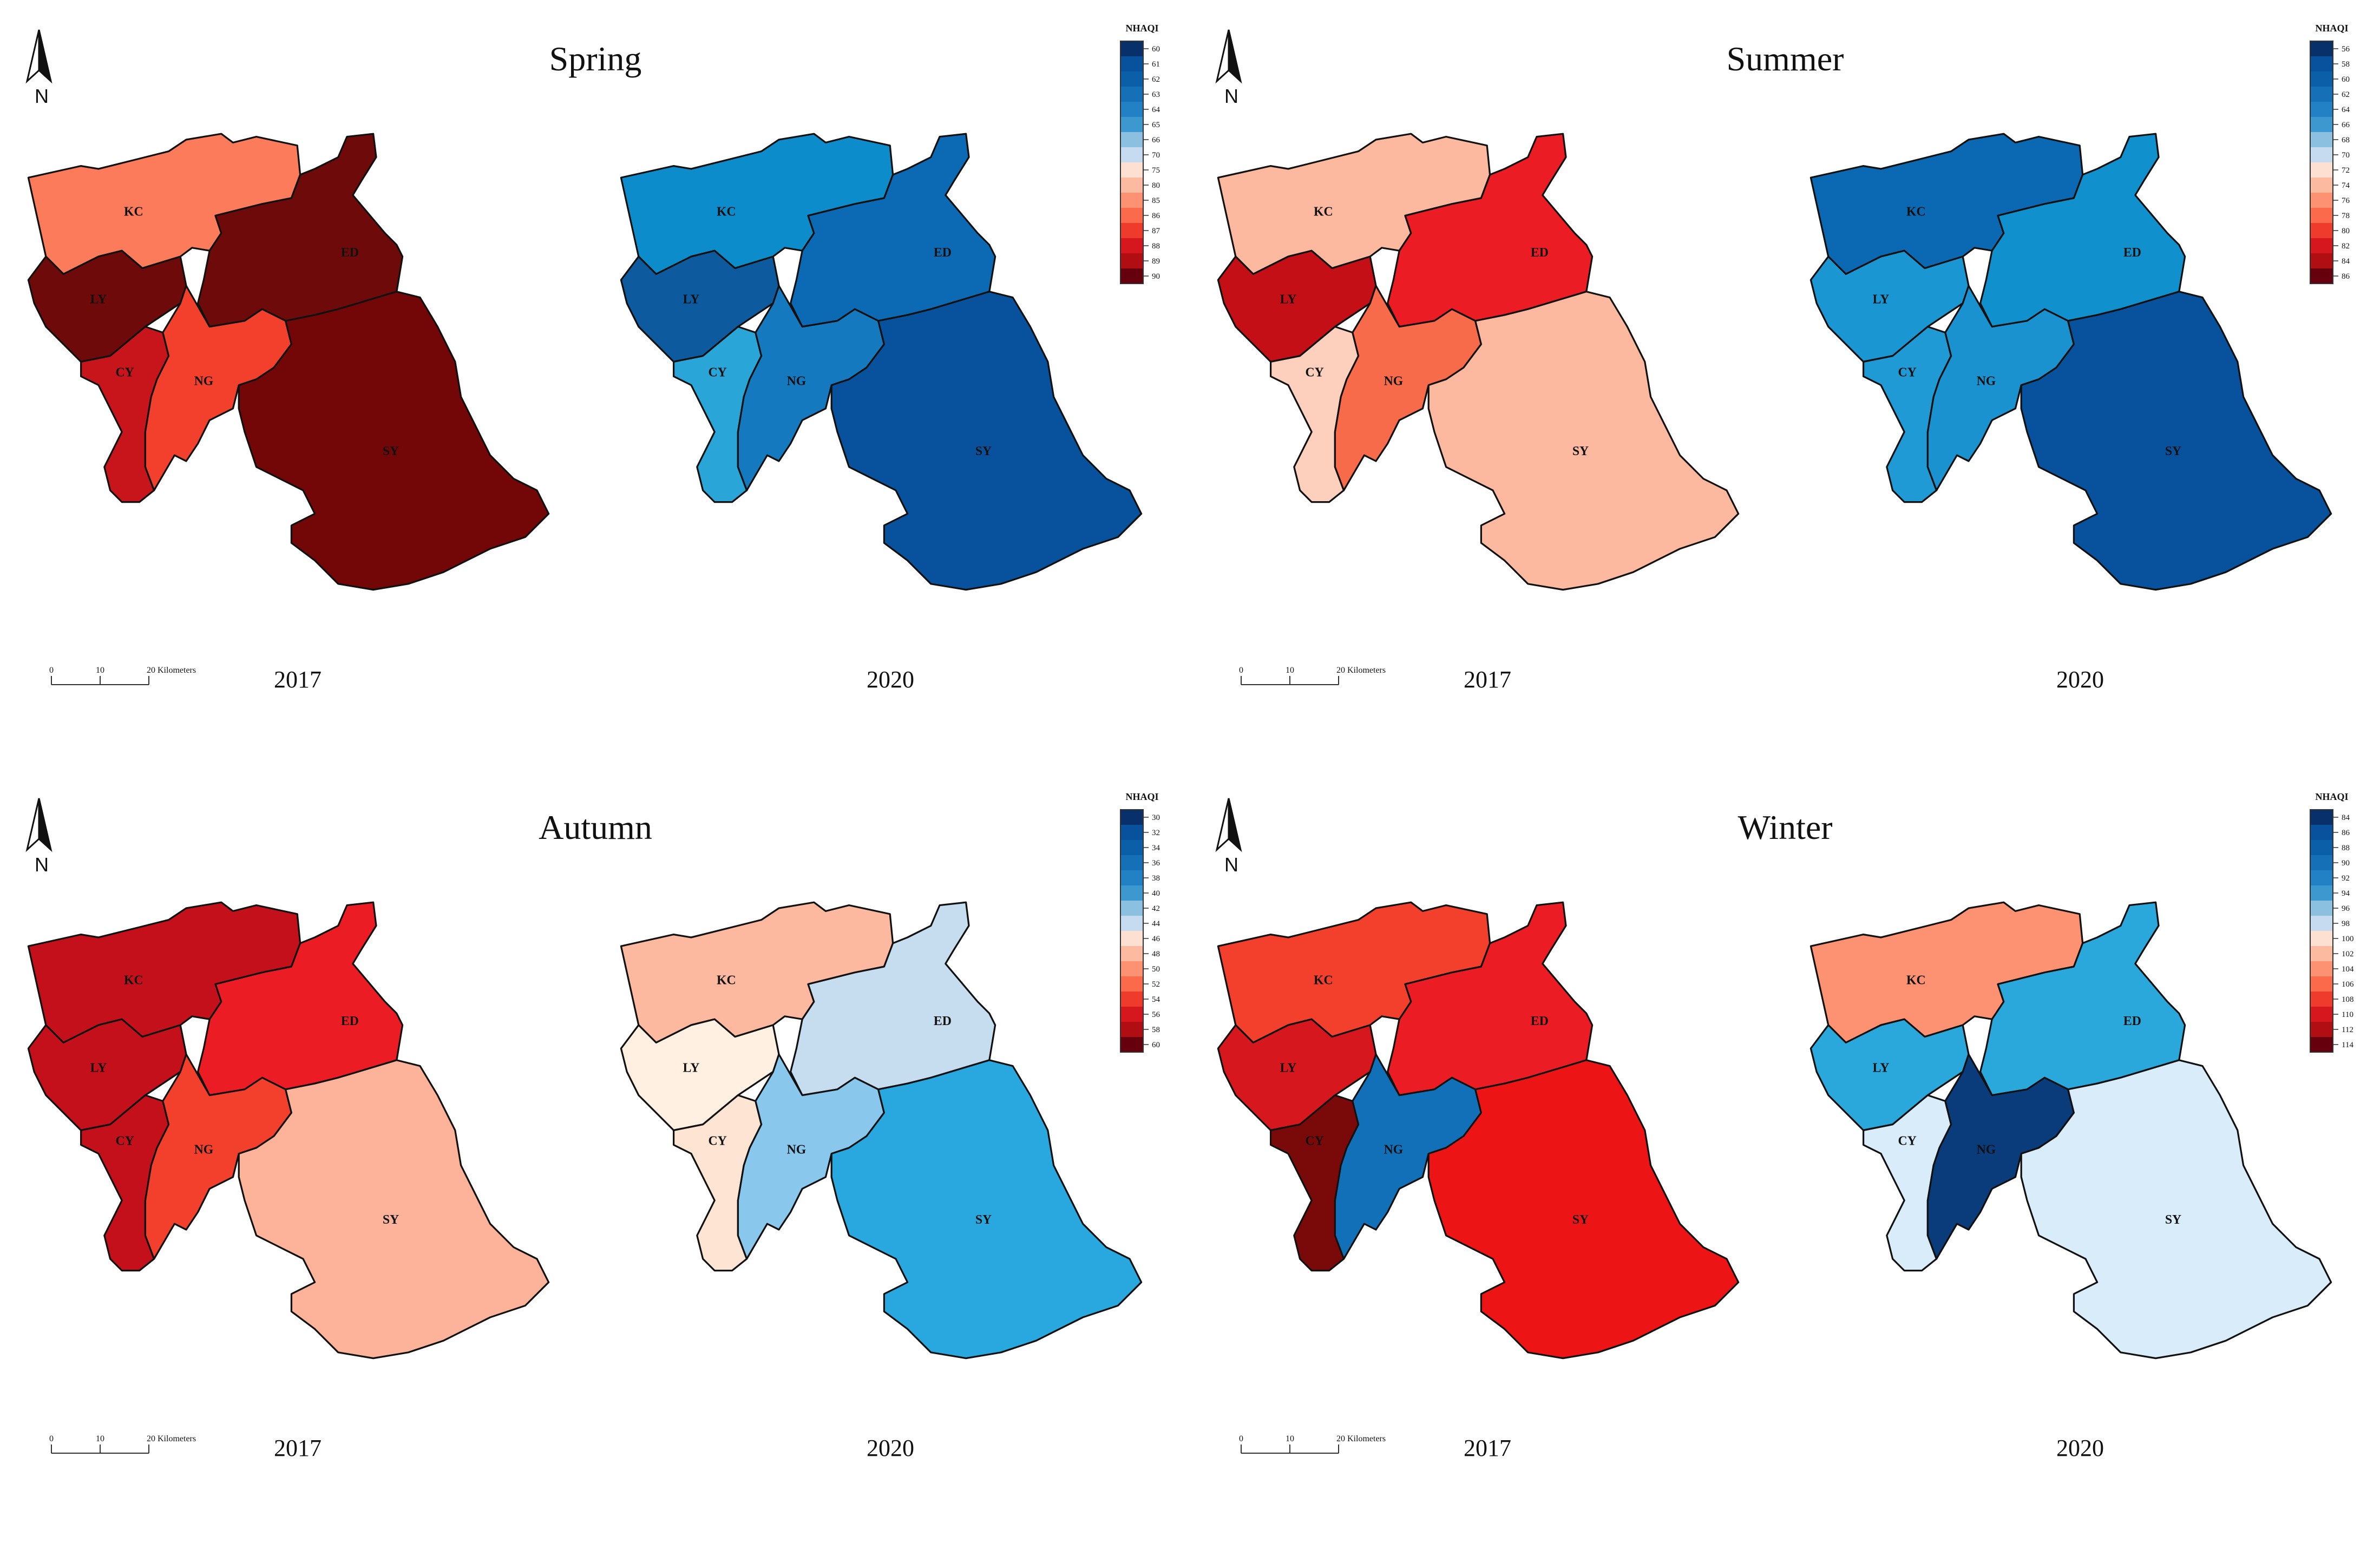 This screenshot has width=2380, height=1556. Describe the element at coordinates (2346, 186) in the screenshot. I see `legend-tick-label: 74` at that location.